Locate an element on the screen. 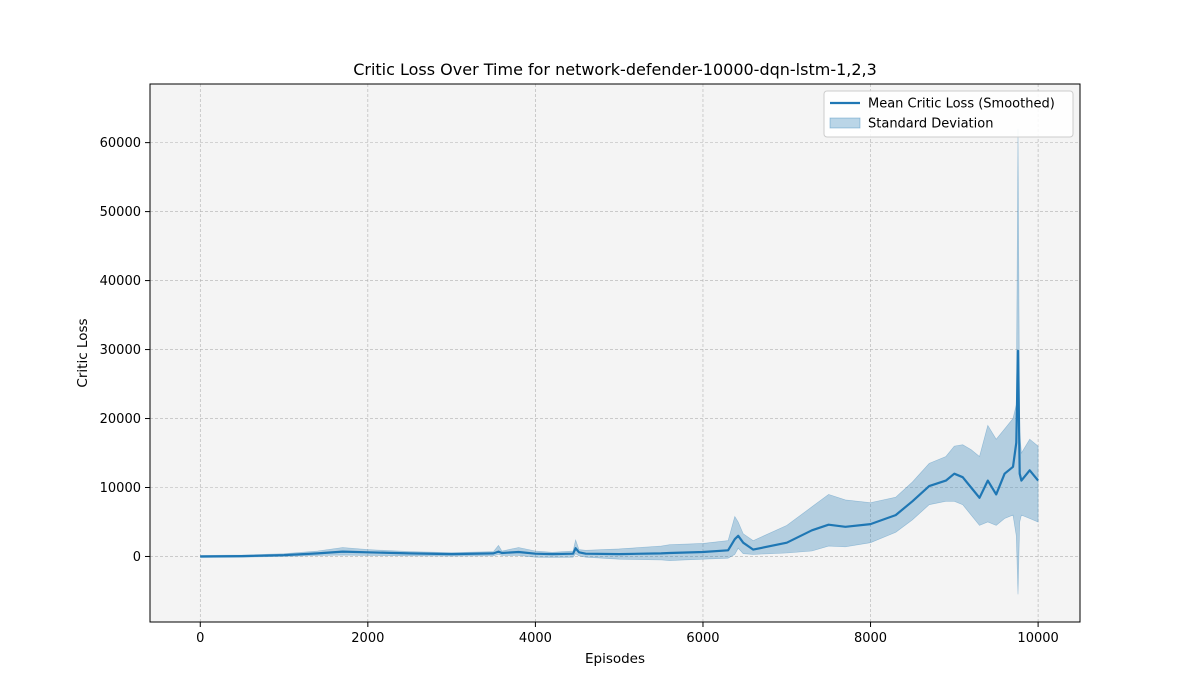  y-tick-label: 60000 is located at coordinates (120, 143).